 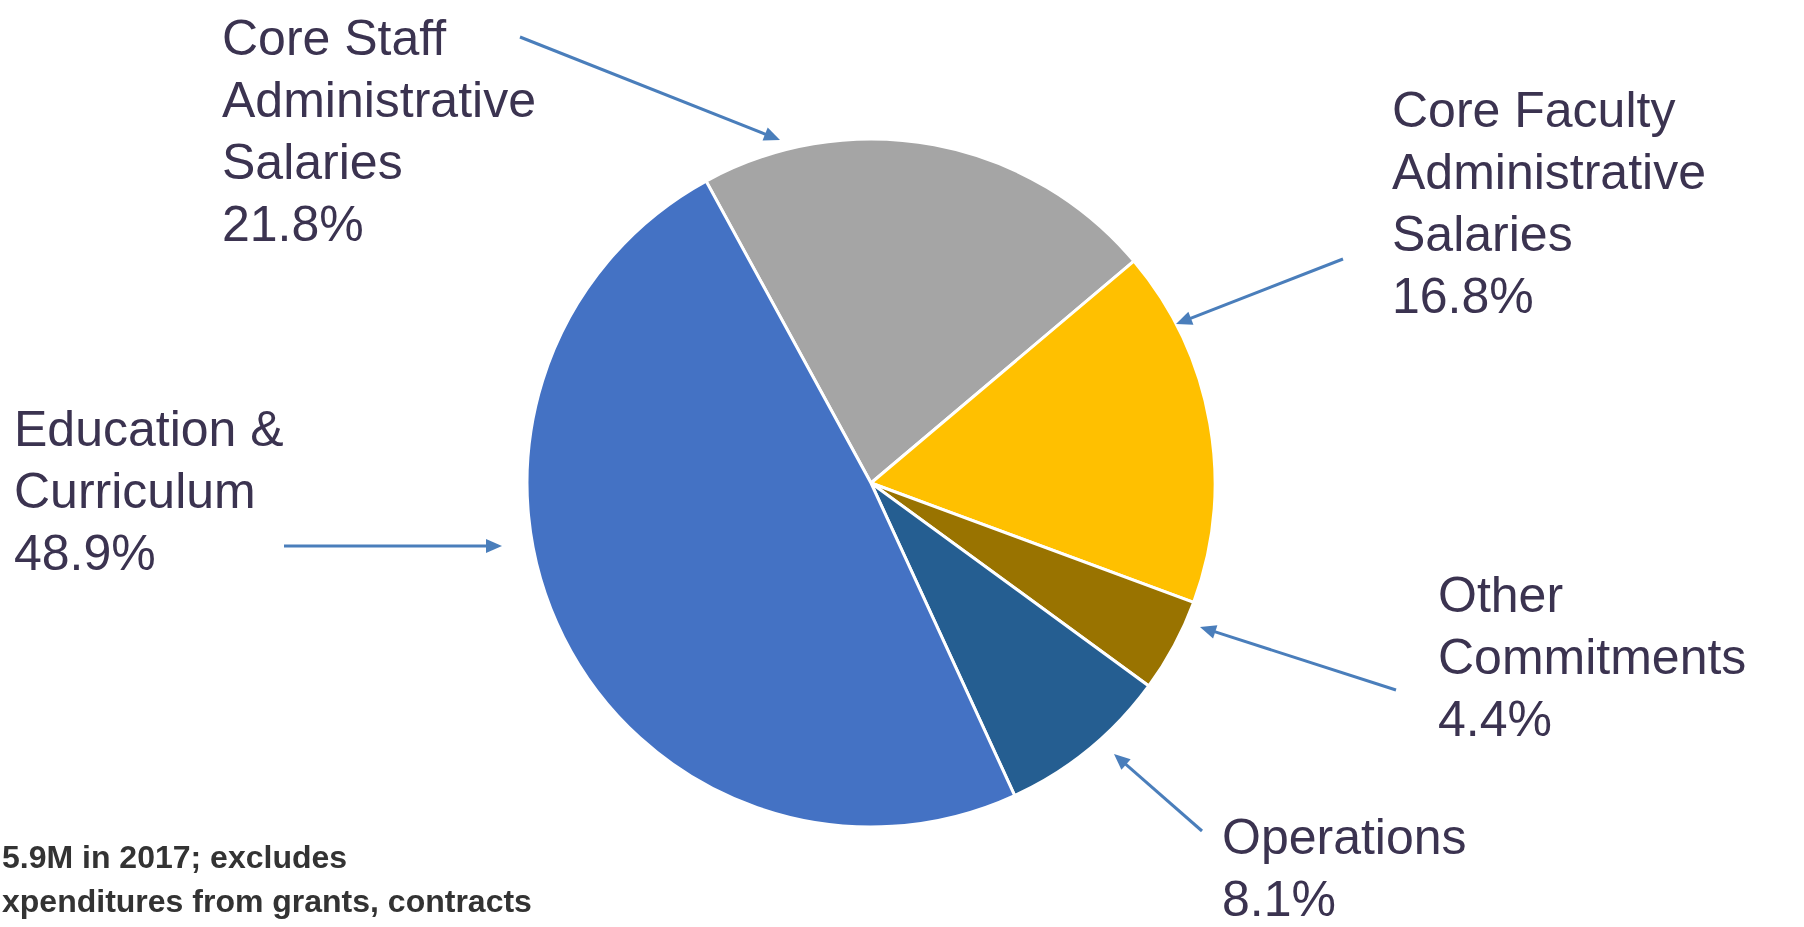 What do you see at coordinates (1344, 837) in the screenshot?
I see `slice-label: Operations` at bounding box center [1344, 837].